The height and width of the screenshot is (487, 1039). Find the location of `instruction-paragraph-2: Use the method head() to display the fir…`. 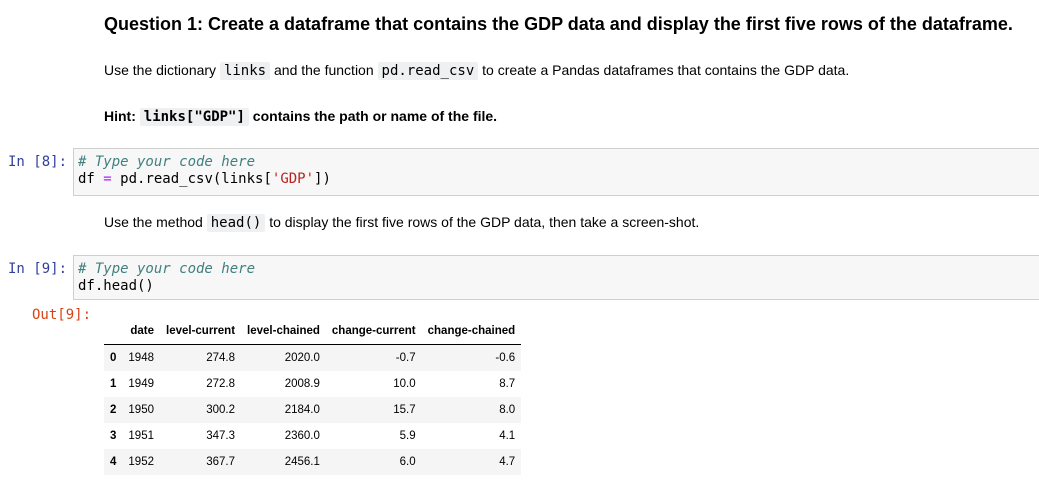

instruction-paragraph-2: Use the method head() to display the fir… is located at coordinates (402, 223).